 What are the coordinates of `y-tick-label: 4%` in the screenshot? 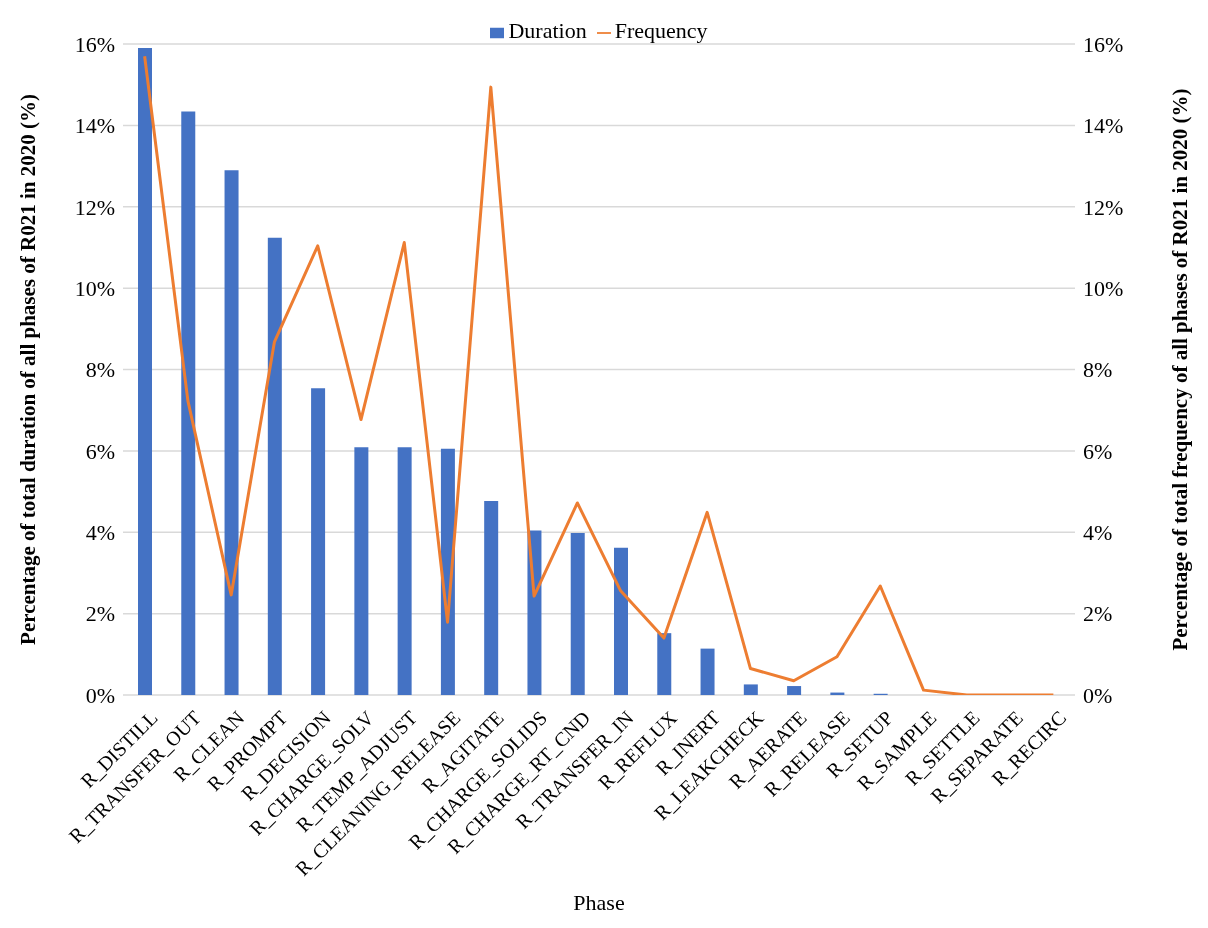 It's located at (100, 533).